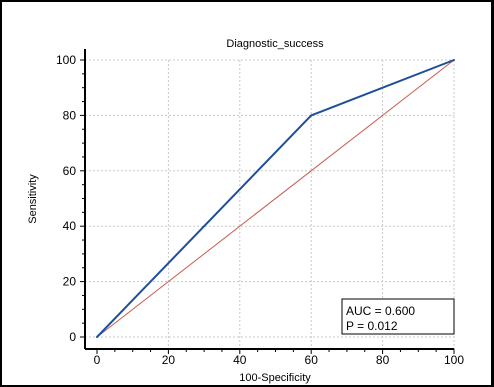 Image resolution: width=494 pixels, height=387 pixels. Describe the element at coordinates (380, 311) in the screenshot. I see `auc-text: AUC = 0.600` at that location.